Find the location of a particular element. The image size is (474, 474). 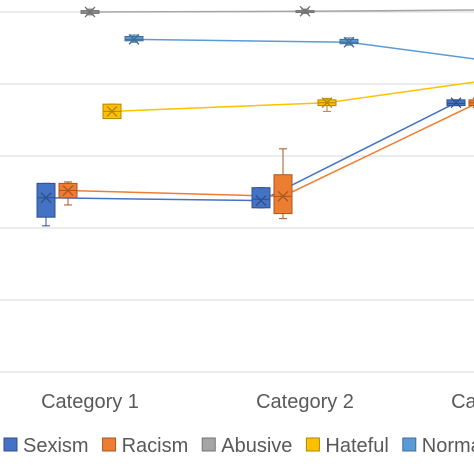

x-tick-label-1: Category 1 is located at coordinates (90, 402).